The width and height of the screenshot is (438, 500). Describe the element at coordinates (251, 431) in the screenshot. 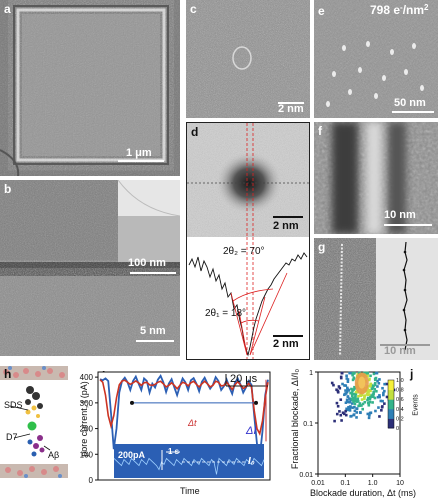

I see `delta-i-label: ΔI` at that location.